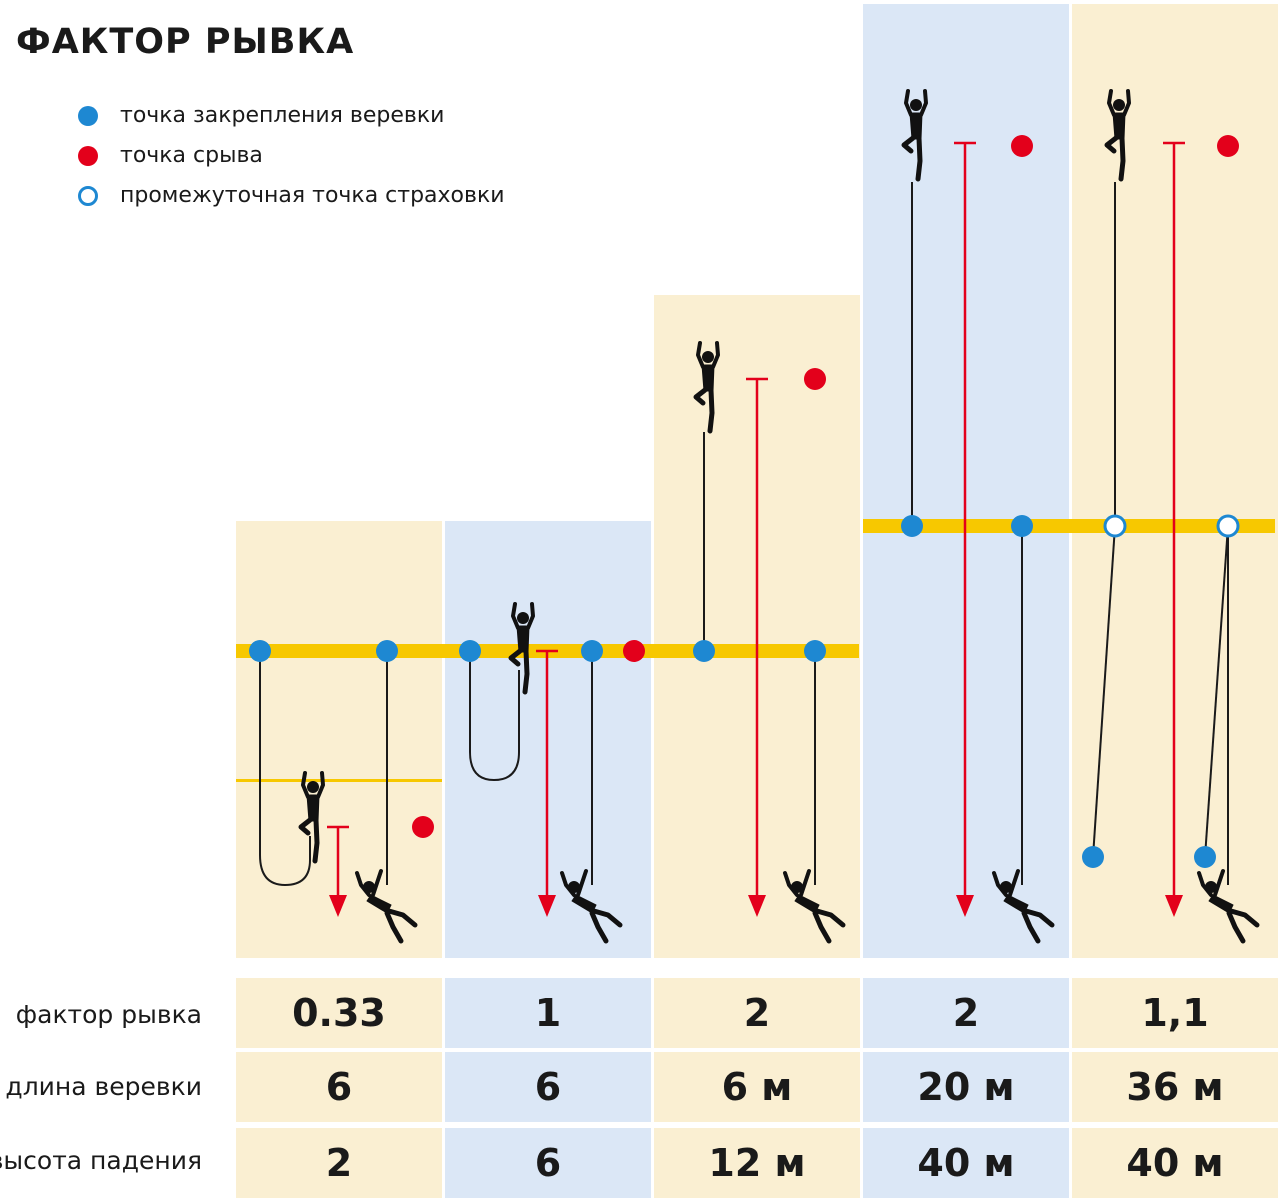  Describe the element at coordinates (548, 1013) in the screenshot. I see `cell-fall-factor-2: 1` at that location.